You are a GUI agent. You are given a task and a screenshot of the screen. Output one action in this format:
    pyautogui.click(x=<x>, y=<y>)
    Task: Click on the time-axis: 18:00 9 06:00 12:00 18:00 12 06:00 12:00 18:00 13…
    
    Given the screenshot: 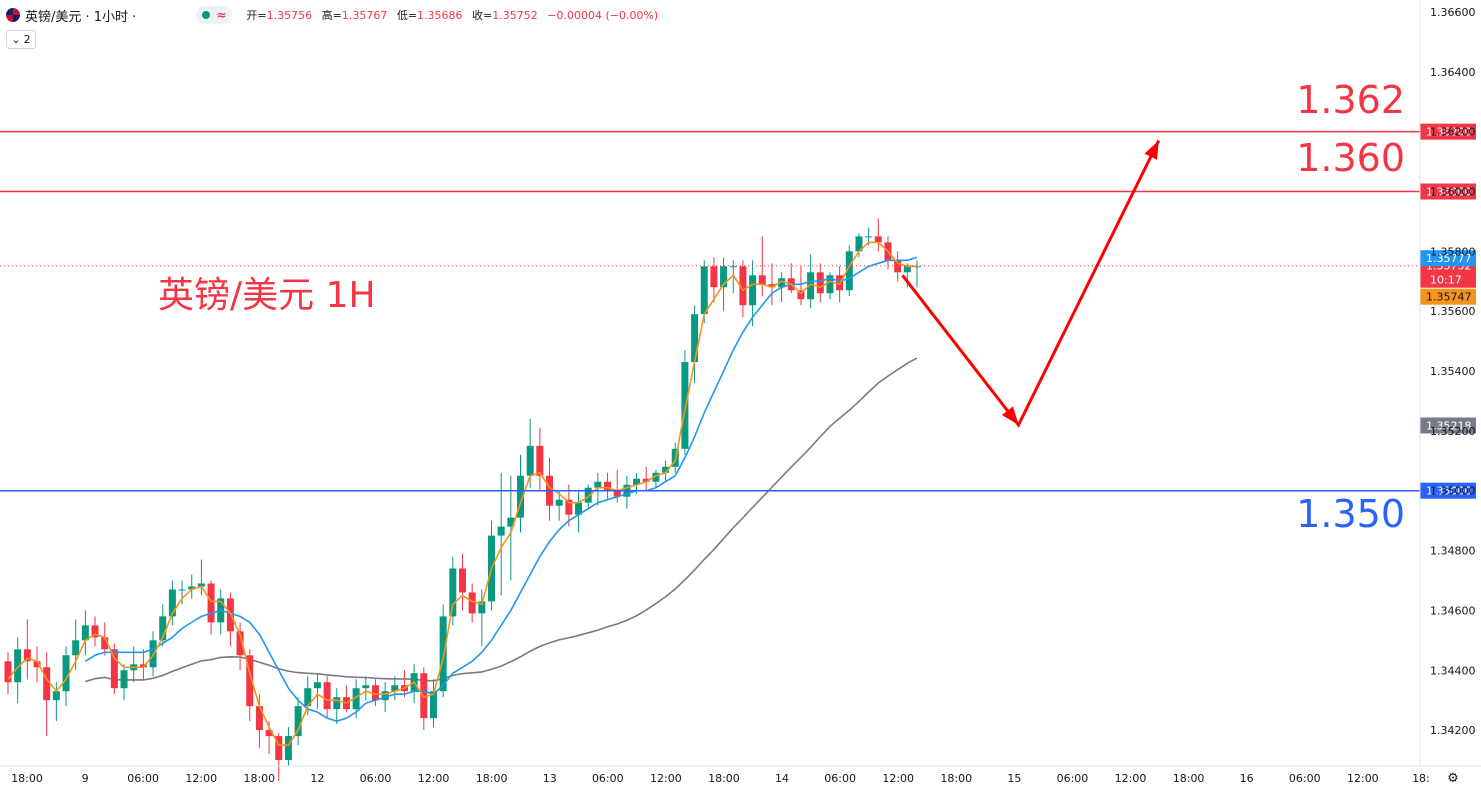 What is the action you would take?
    pyautogui.click(x=740, y=775)
    